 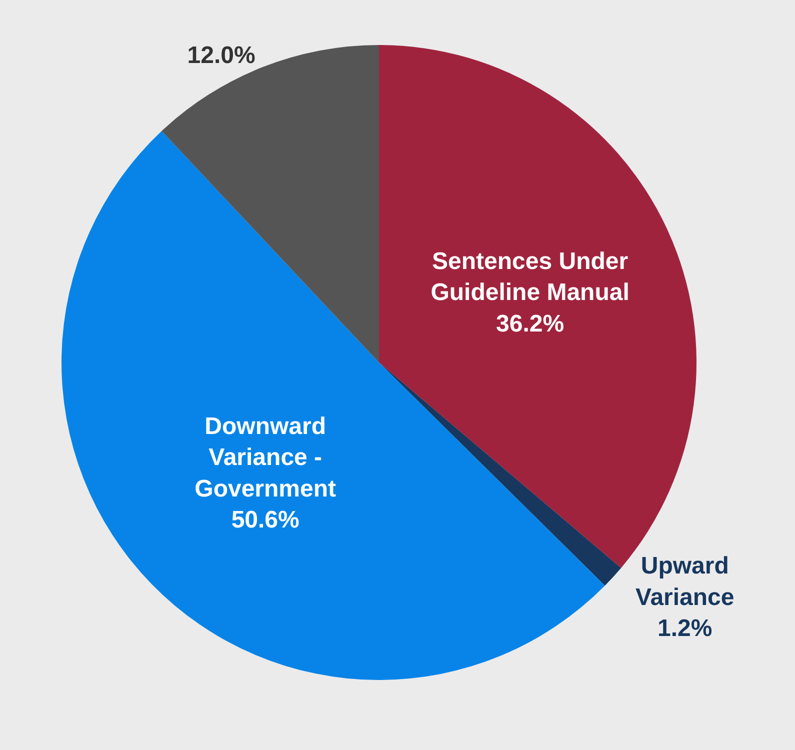 I want to click on data-label: 1.2%, so click(x=685, y=628).